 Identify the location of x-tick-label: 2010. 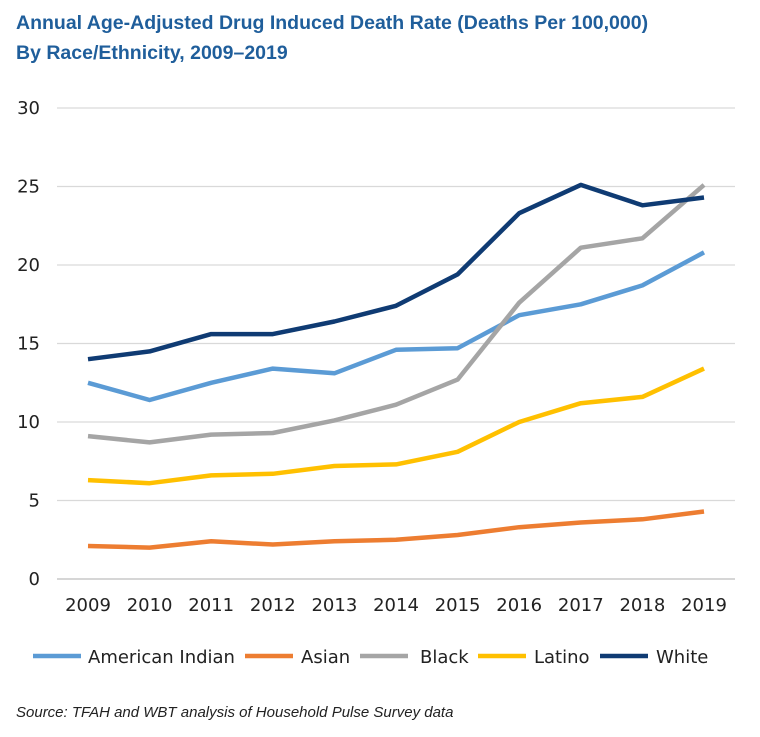
(150, 605).